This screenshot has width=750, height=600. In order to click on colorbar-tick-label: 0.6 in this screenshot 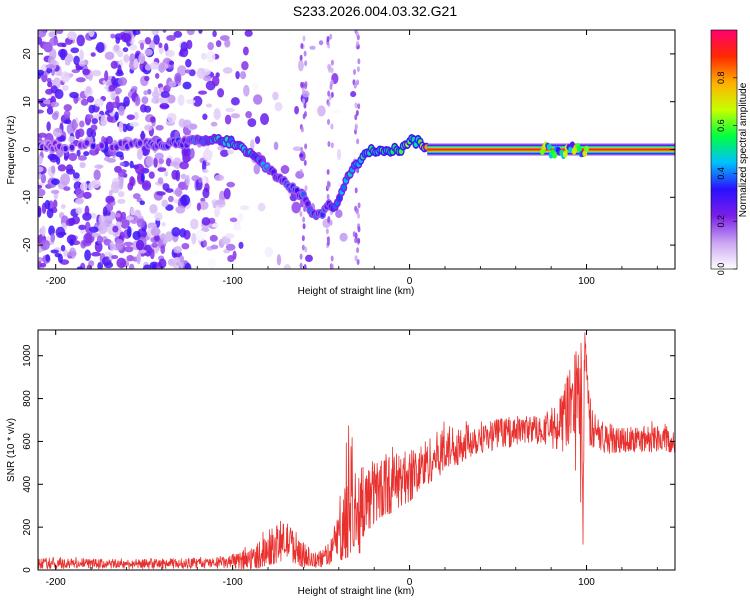, I will do `click(721, 125)`.